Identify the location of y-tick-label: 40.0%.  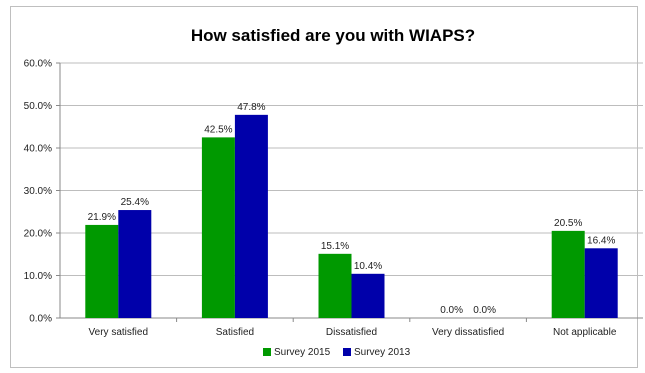
(38, 149).